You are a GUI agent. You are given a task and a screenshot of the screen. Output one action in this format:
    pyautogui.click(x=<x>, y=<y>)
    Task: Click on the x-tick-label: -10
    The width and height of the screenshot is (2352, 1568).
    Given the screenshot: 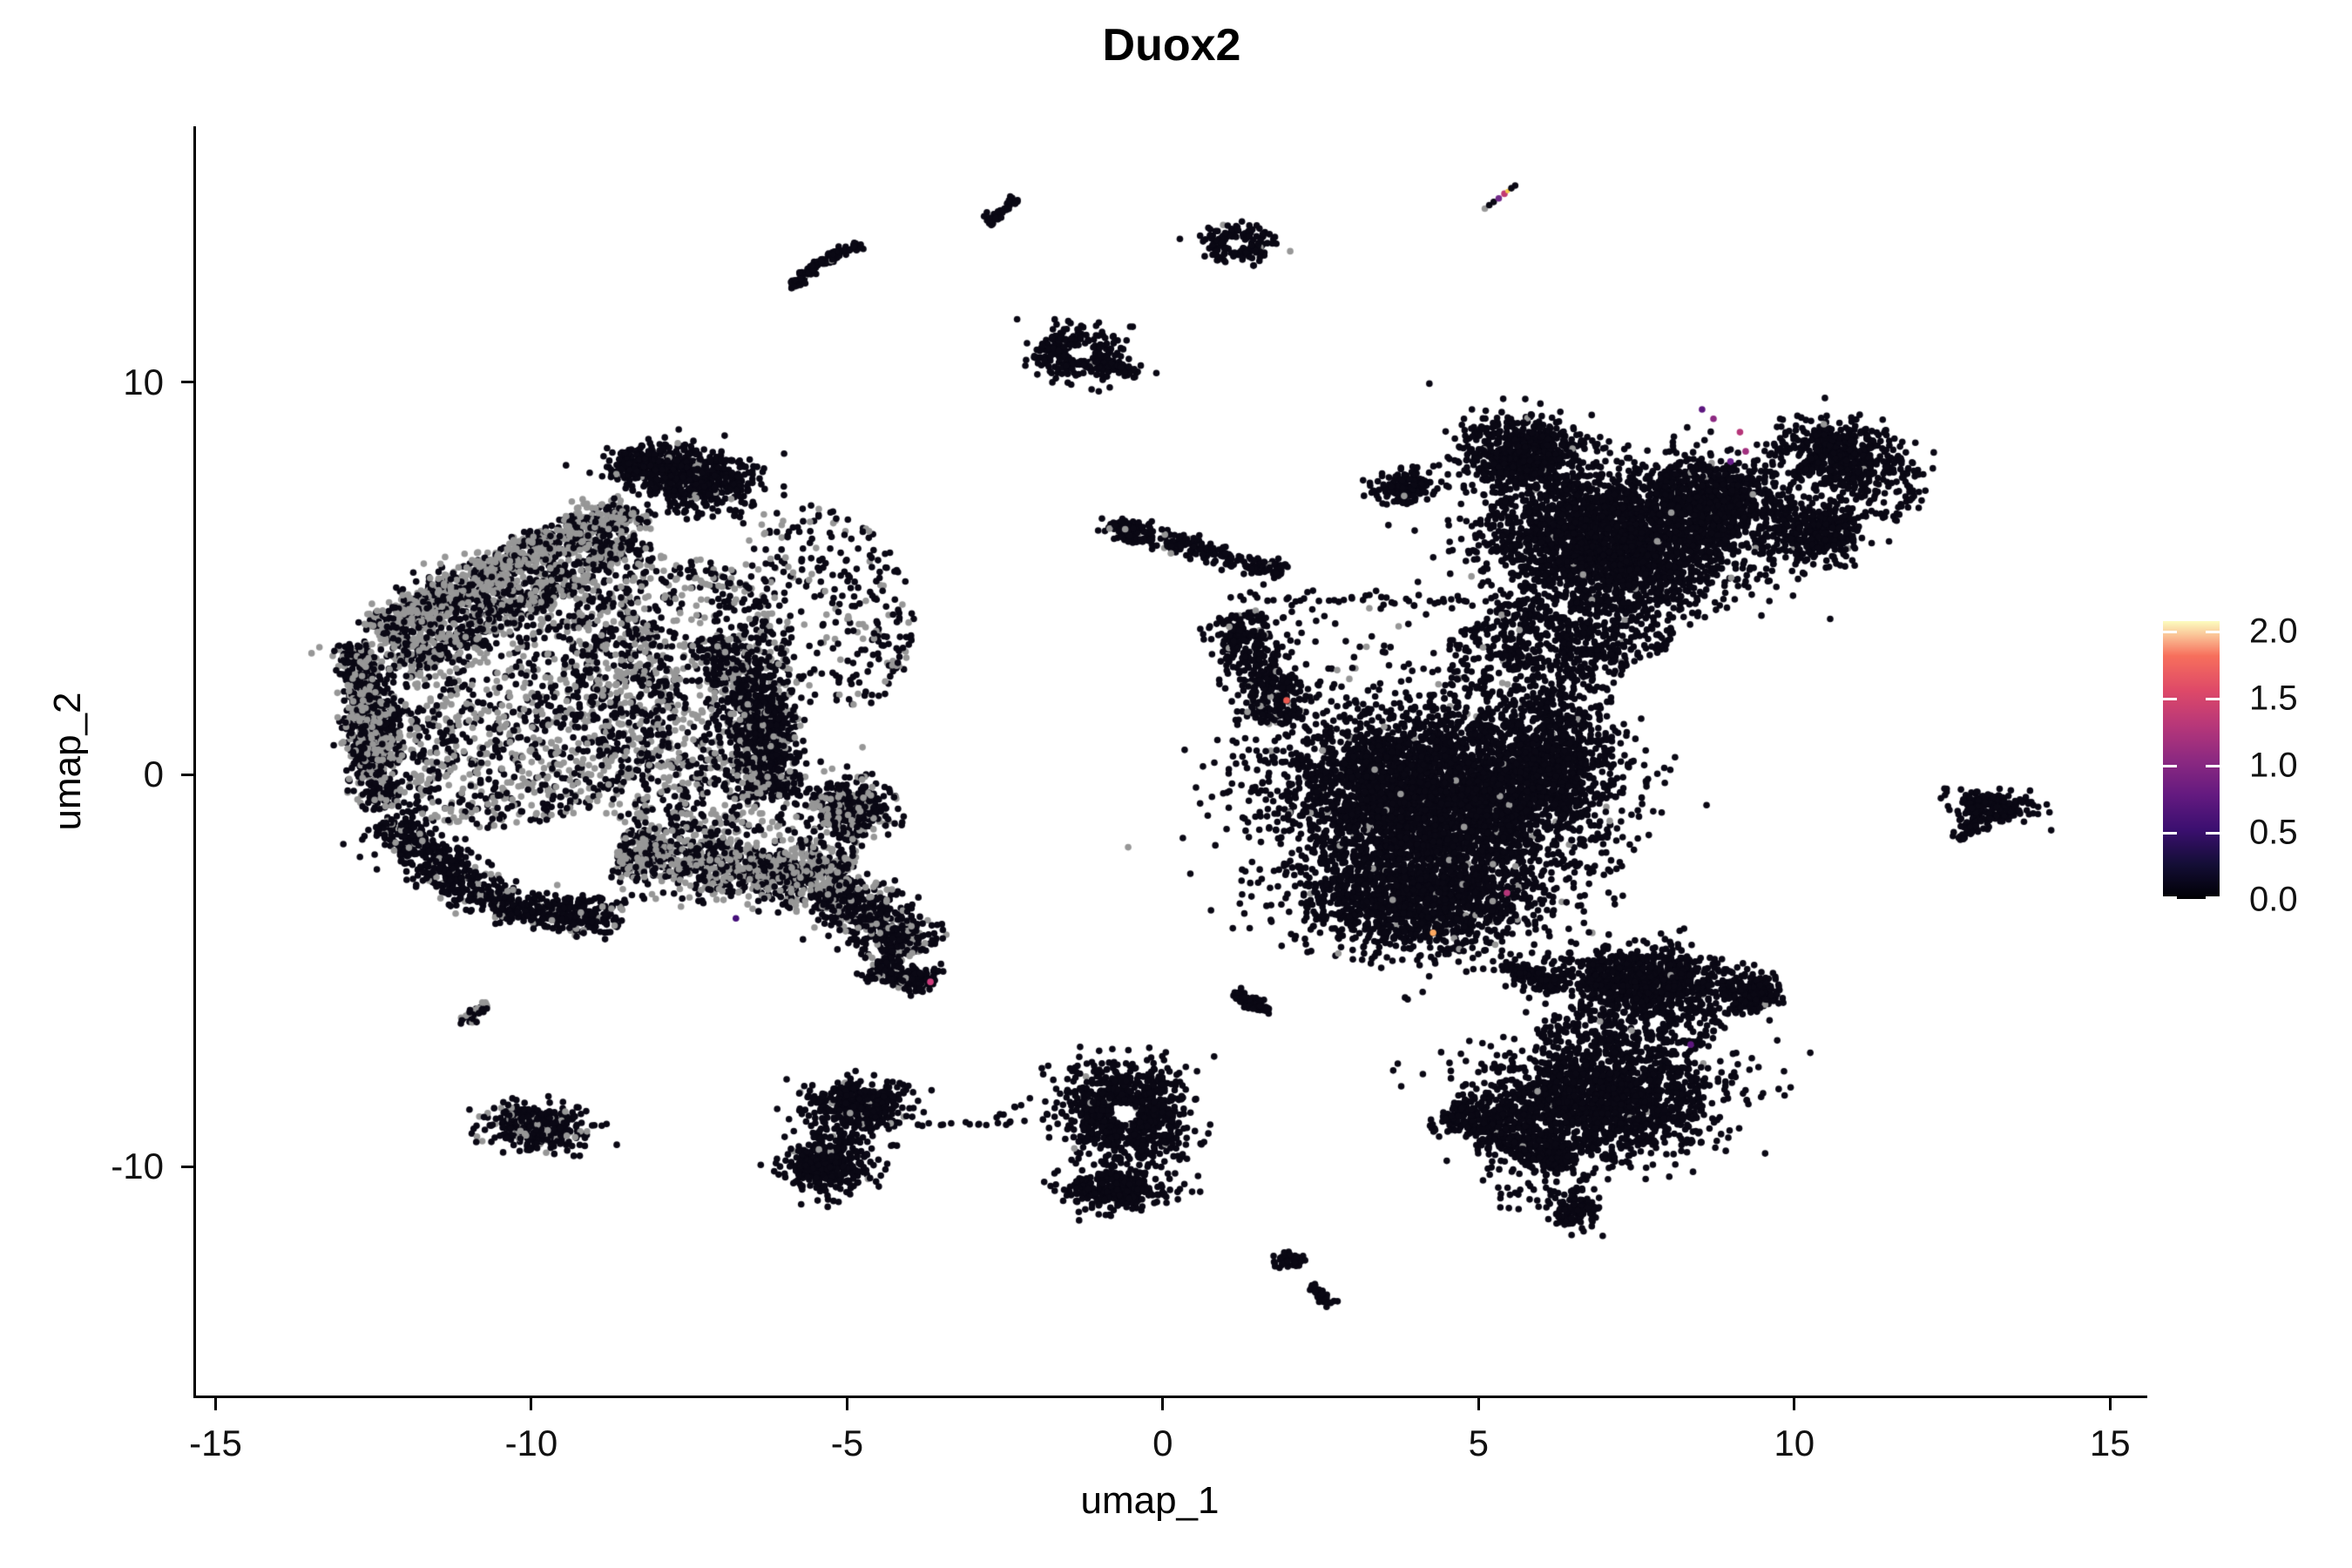 What is the action you would take?
    pyautogui.click(x=531, y=1443)
    